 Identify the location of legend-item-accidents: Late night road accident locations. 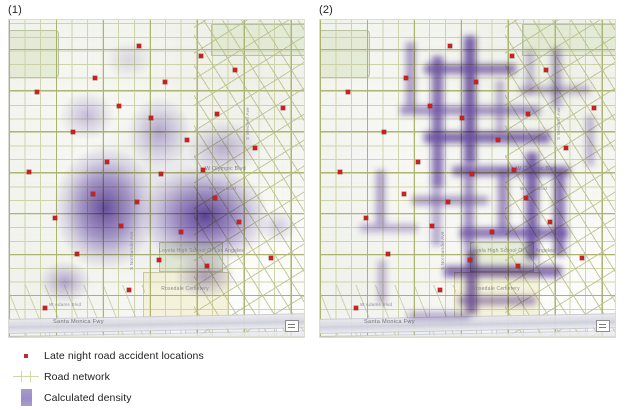
(173, 355).